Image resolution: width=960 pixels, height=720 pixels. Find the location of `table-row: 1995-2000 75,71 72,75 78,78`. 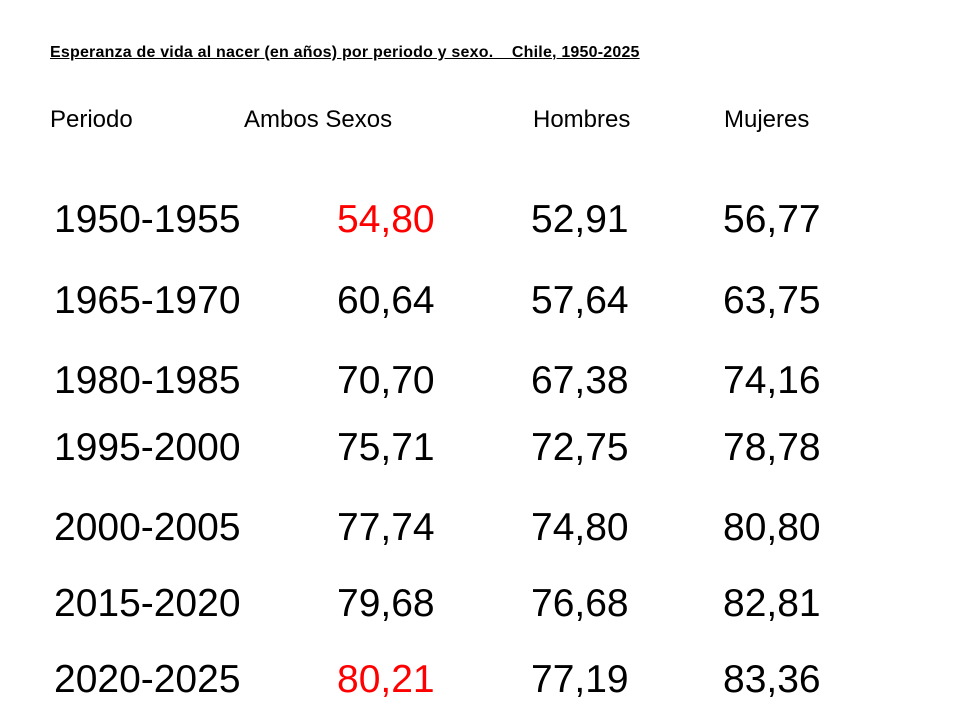

table-row: 1995-2000 75,71 72,75 78,78 is located at coordinates (480, 448).